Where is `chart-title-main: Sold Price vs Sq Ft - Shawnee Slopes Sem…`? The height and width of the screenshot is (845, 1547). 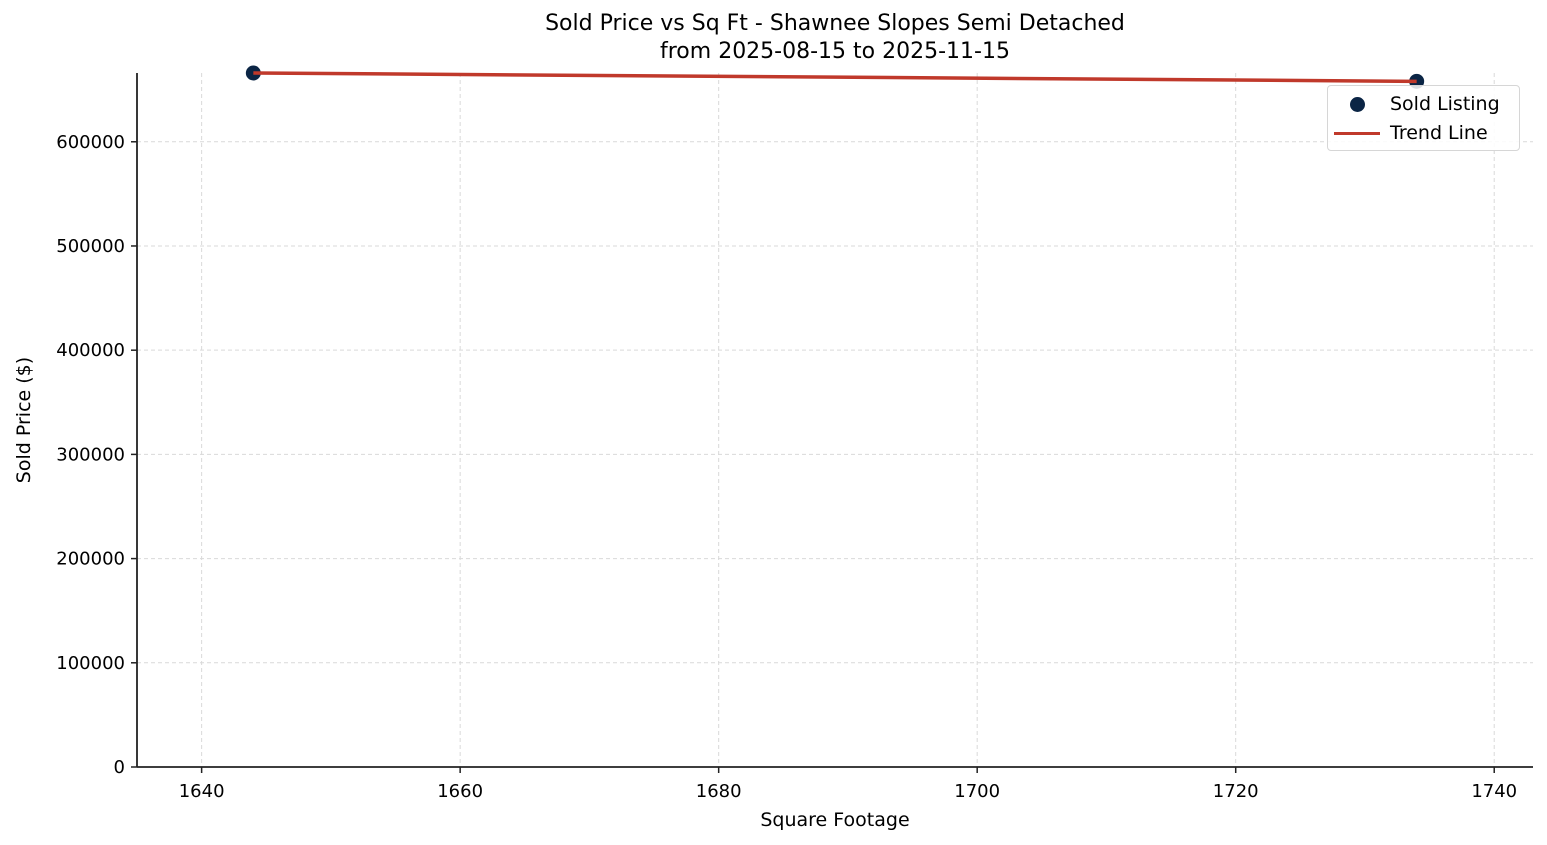
chart-title-main: Sold Price vs Sq Ft - Shawnee Slopes Sem… is located at coordinates (835, 23).